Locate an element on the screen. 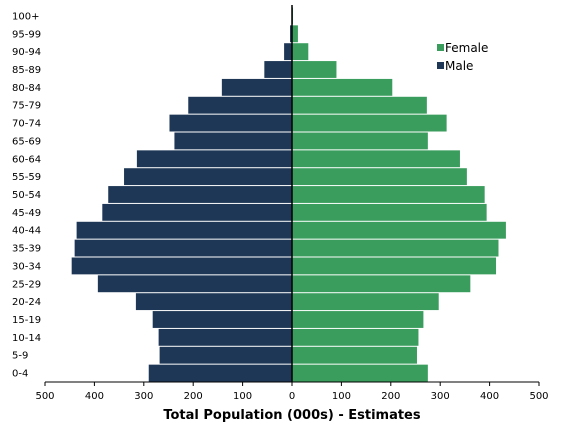 This screenshot has height=426, width=564. legend-swatch-female is located at coordinates (440, 47).